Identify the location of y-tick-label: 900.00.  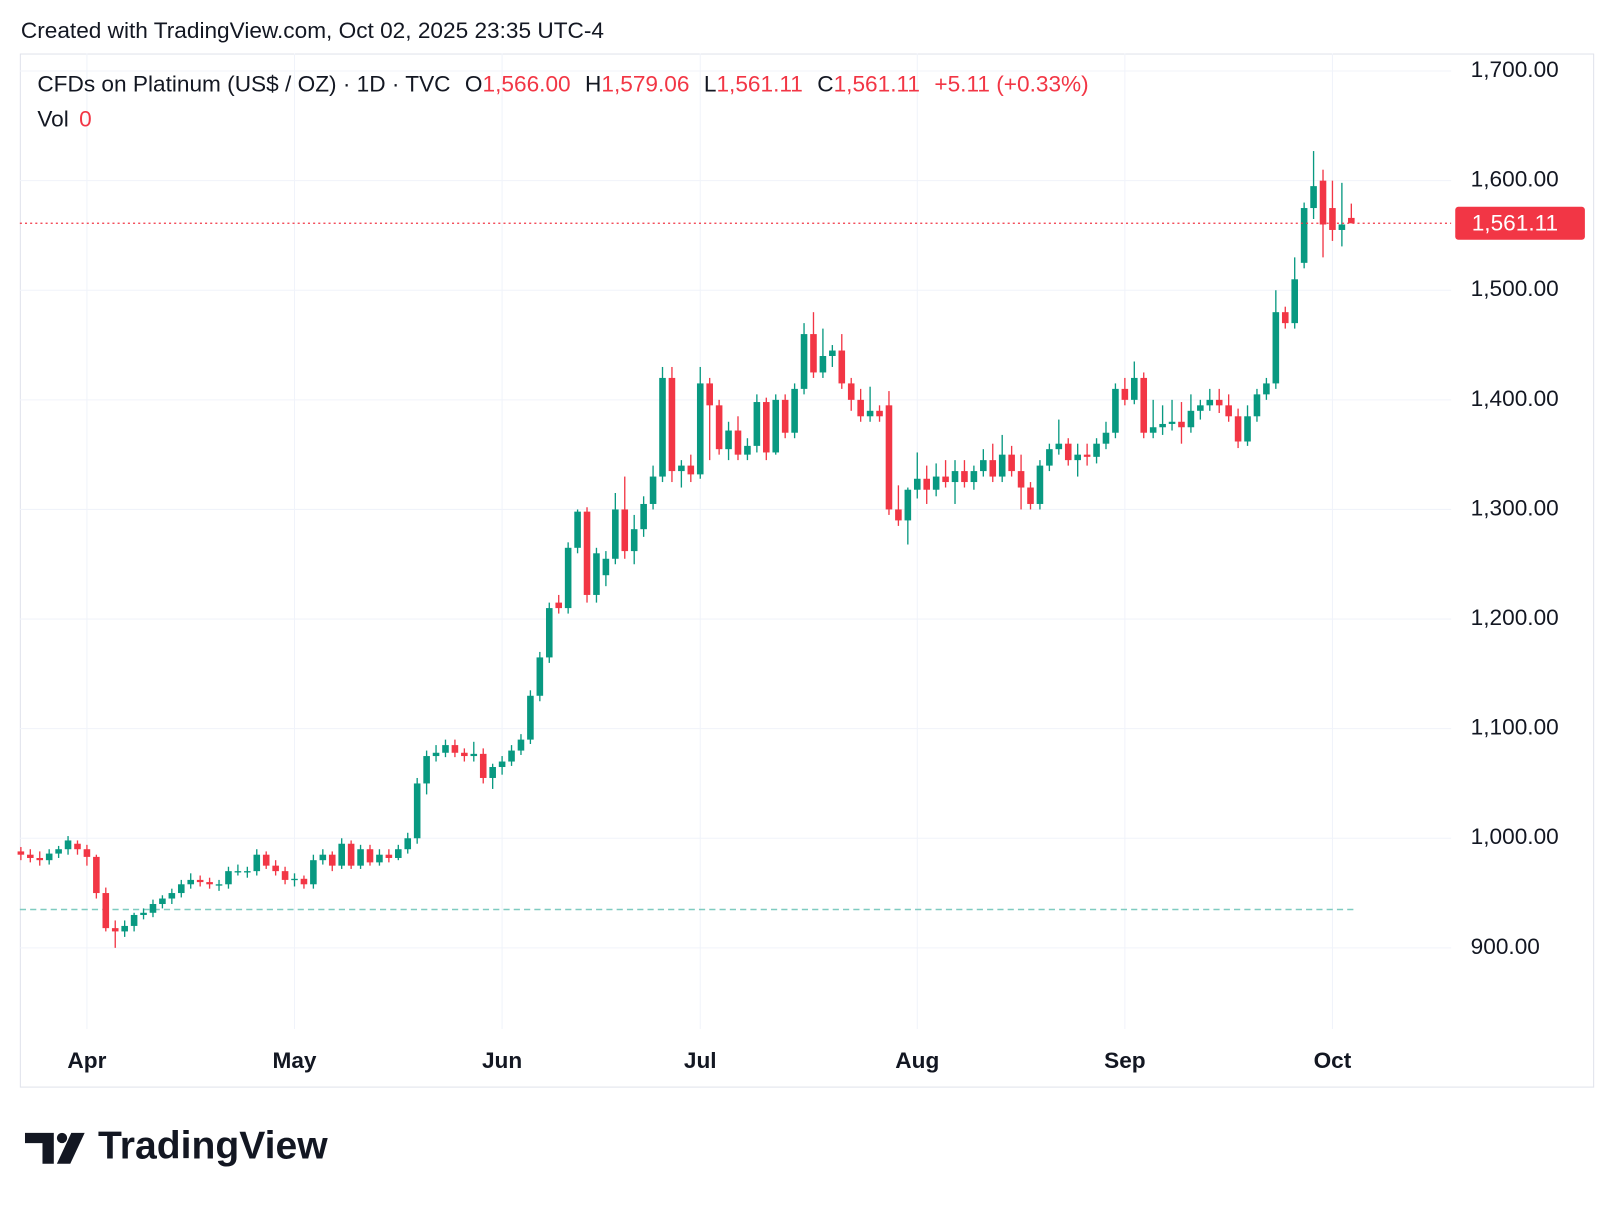
(1505, 946).